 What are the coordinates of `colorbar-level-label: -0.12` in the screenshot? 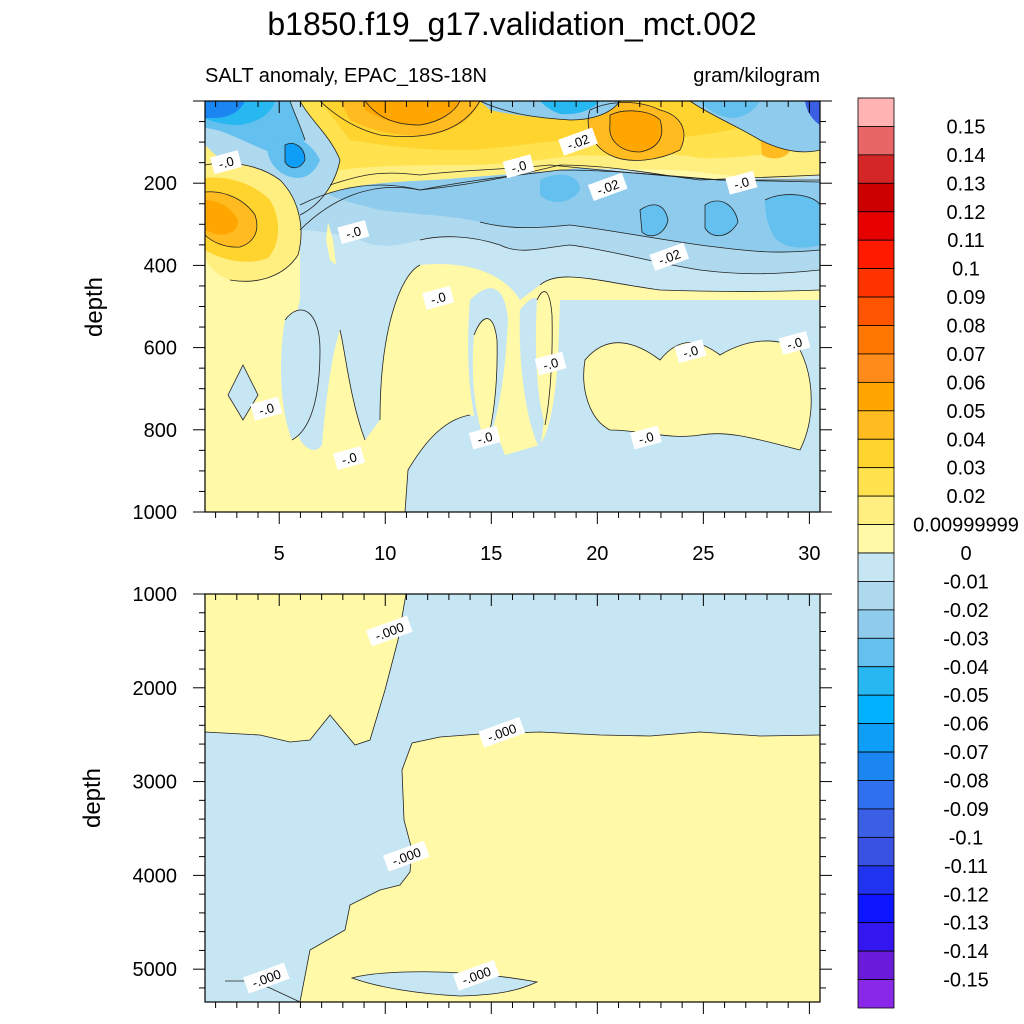 It's located at (966, 895).